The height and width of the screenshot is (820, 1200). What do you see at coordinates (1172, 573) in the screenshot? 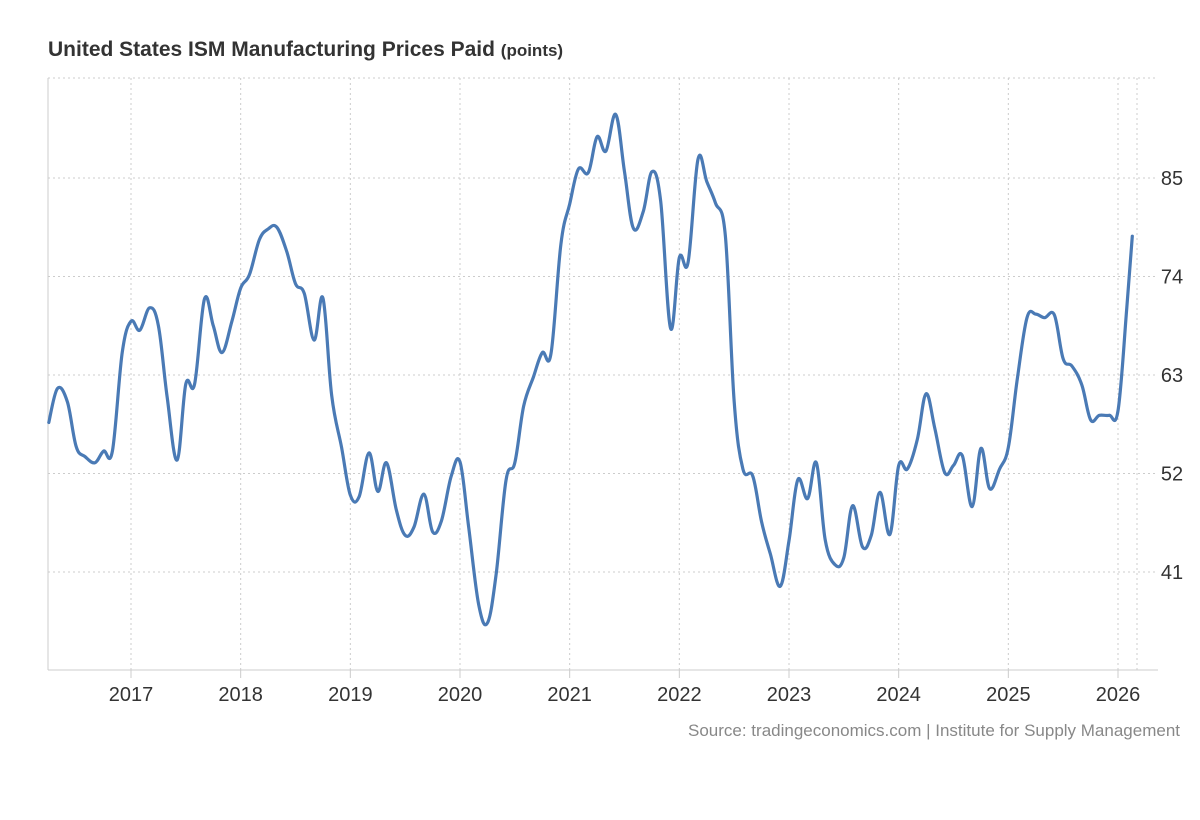
I see `y-tick-label: 41` at bounding box center [1172, 573].